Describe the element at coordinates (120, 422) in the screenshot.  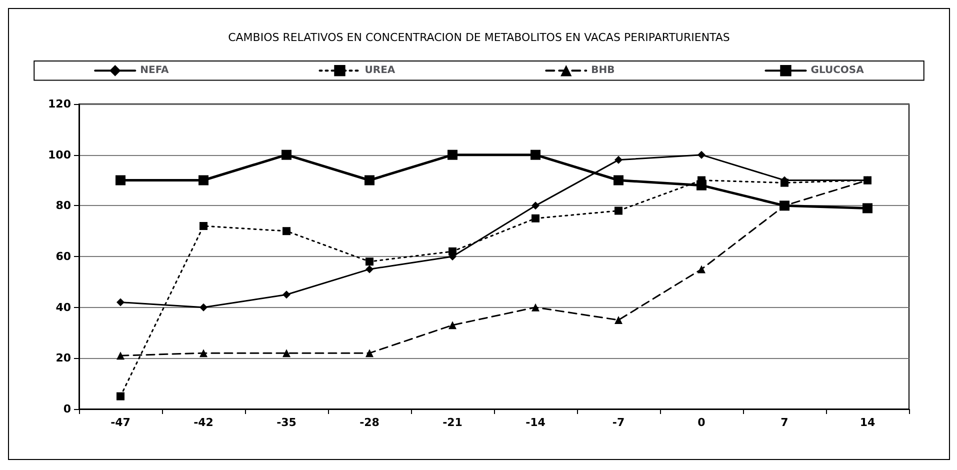
I see `x-tick-label: -47` at that location.